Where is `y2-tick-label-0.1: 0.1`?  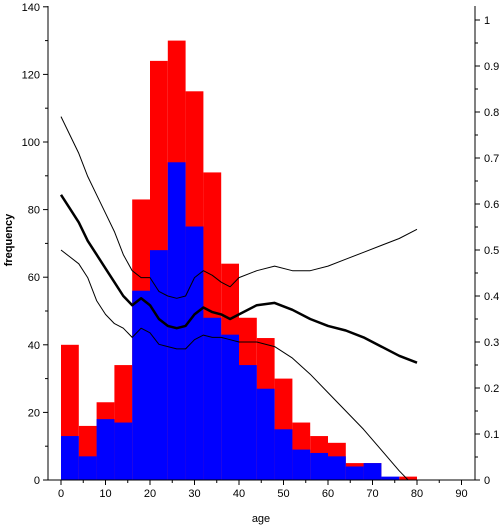
y2-tick-label-0.1: 0.1 is located at coordinates (491, 435).